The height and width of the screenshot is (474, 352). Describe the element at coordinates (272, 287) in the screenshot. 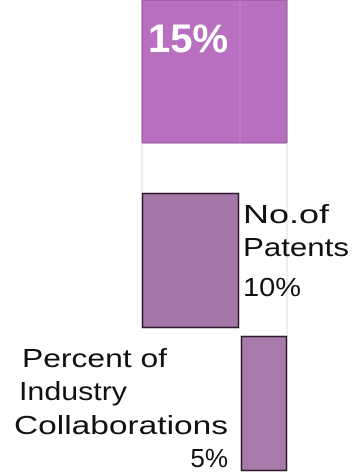

I see `value-label: 10%` at that location.